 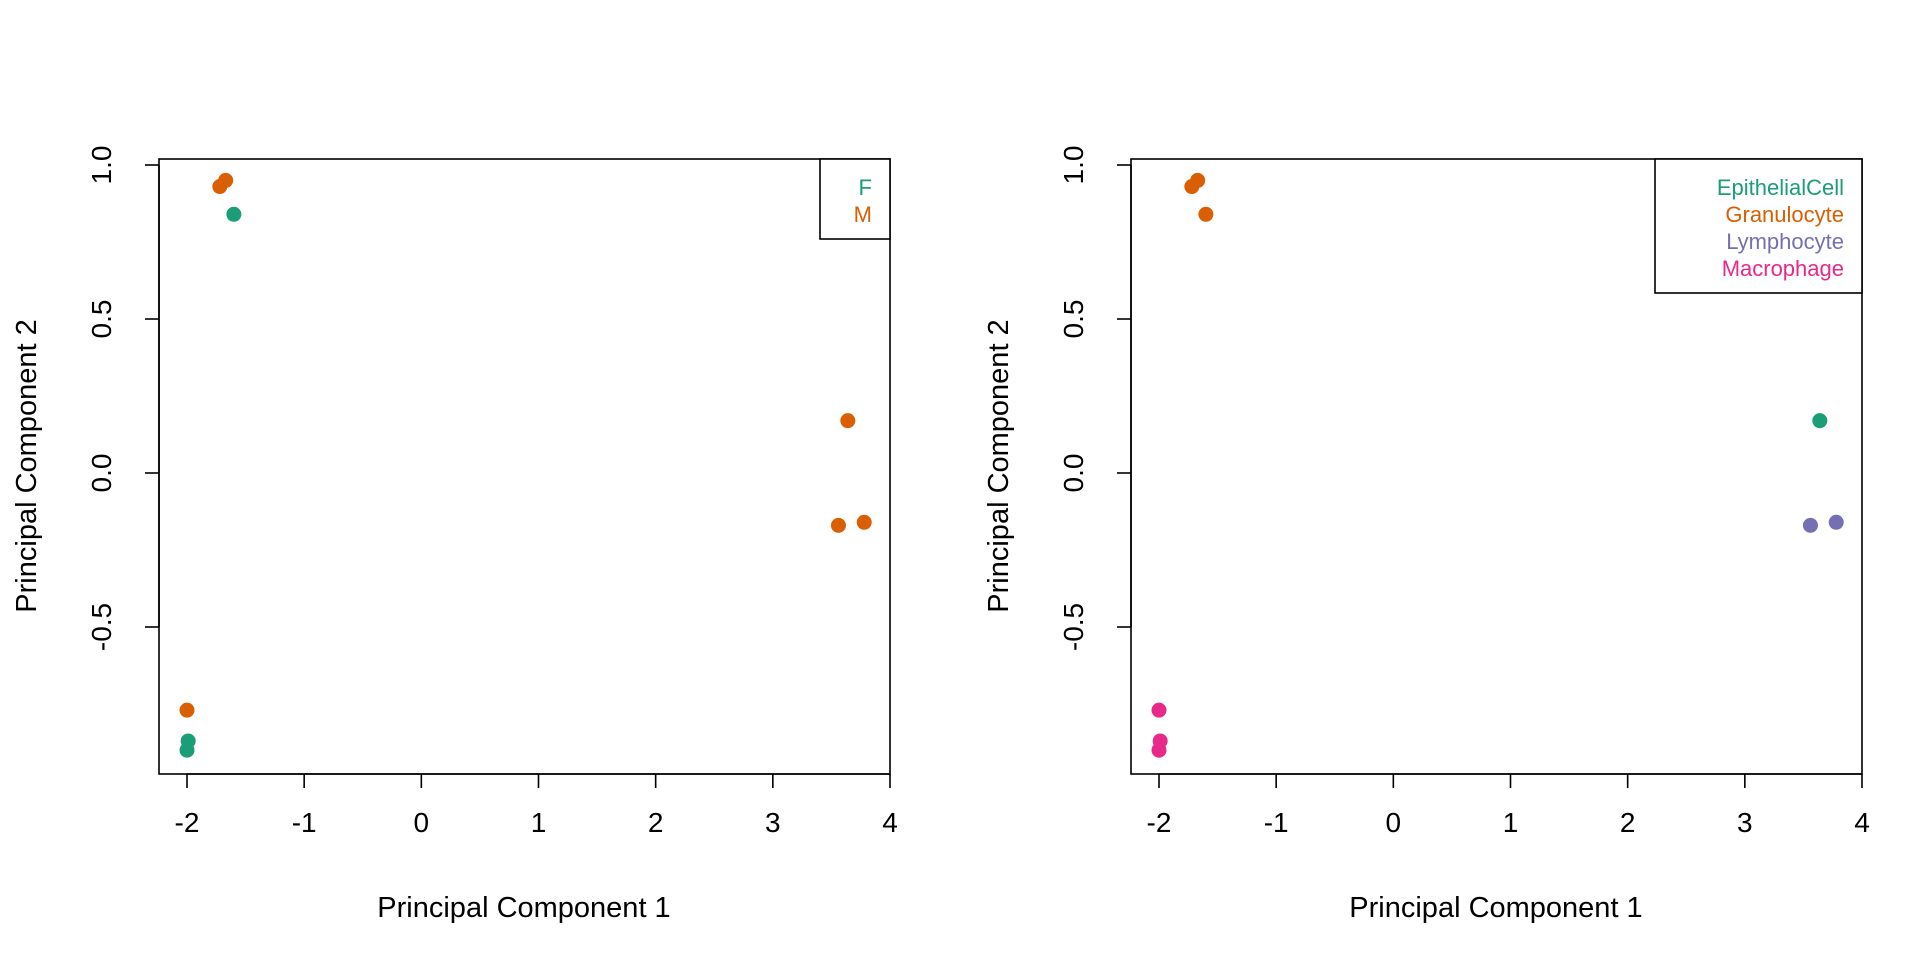 I want to click on legend-entry: F, so click(x=865, y=187).